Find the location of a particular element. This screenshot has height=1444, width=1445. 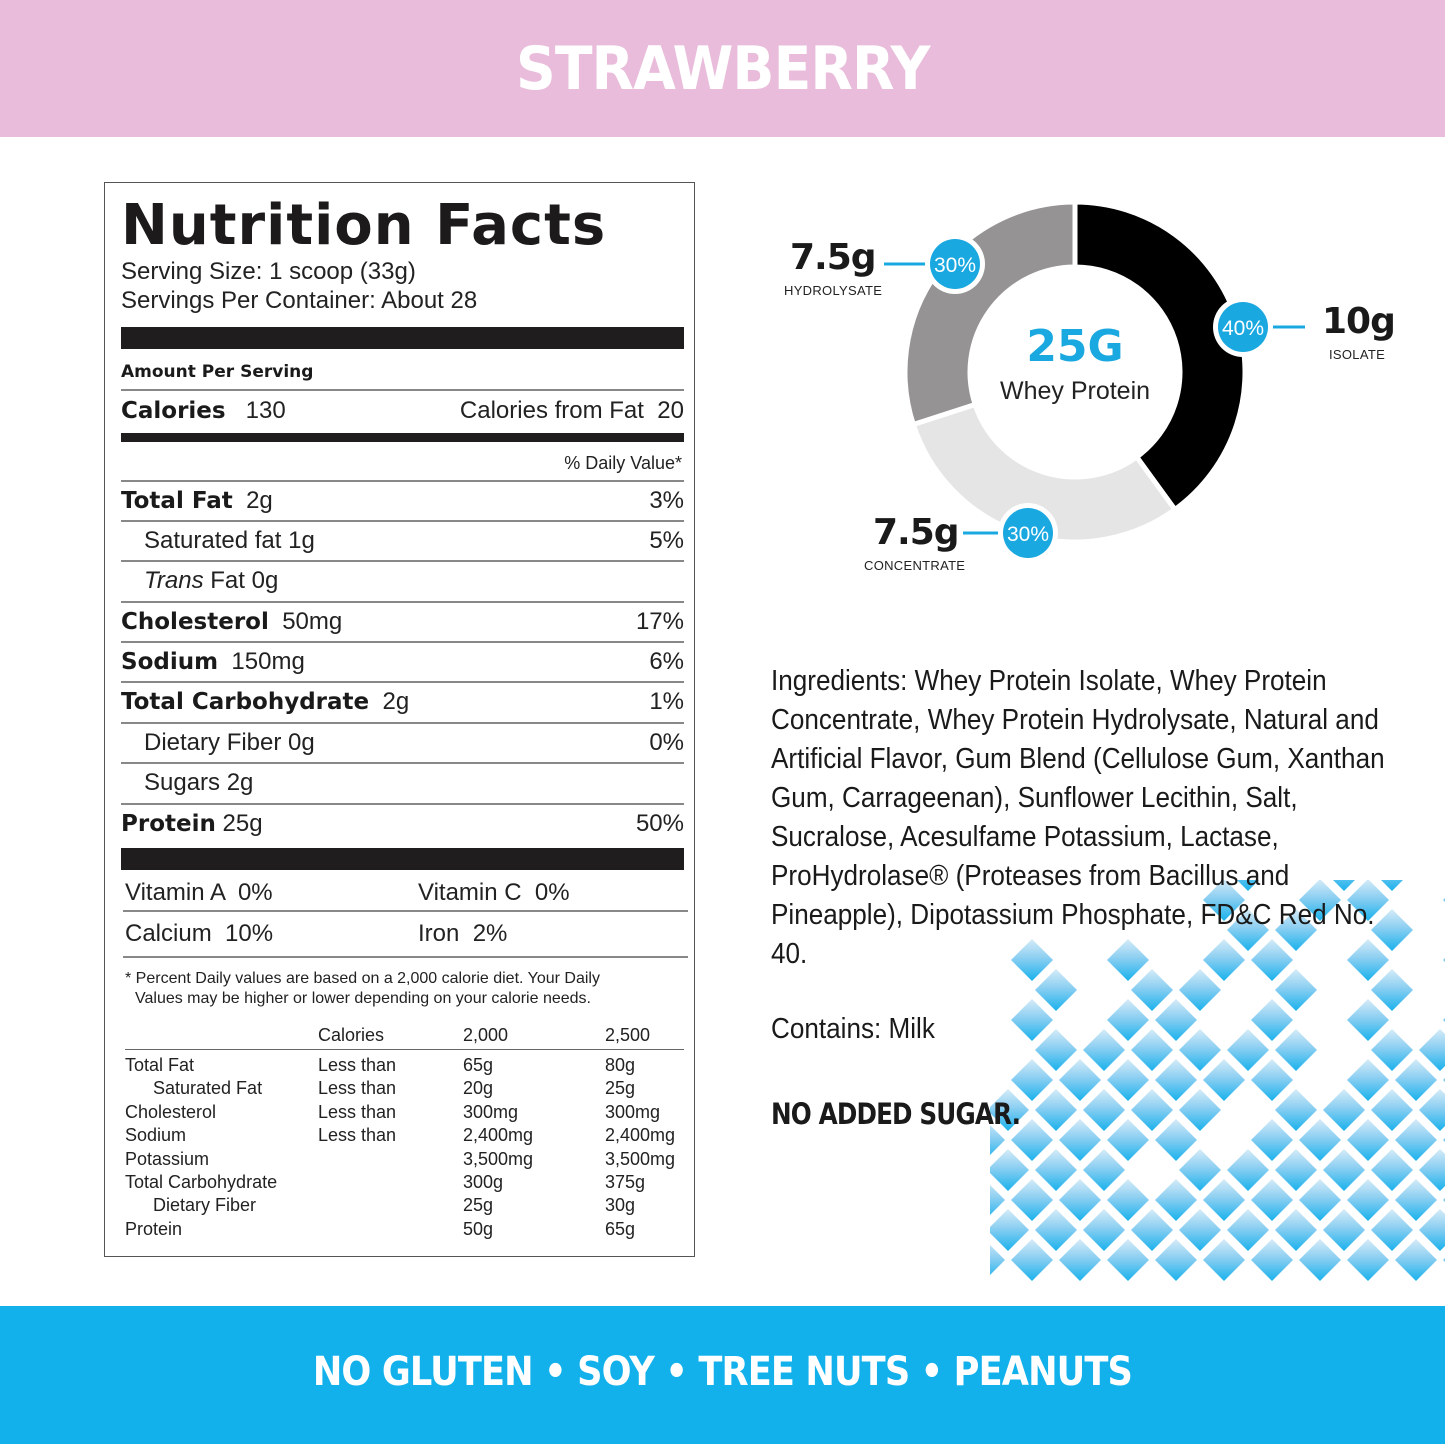

nutrient-amount: 50mg is located at coordinates (312, 621).